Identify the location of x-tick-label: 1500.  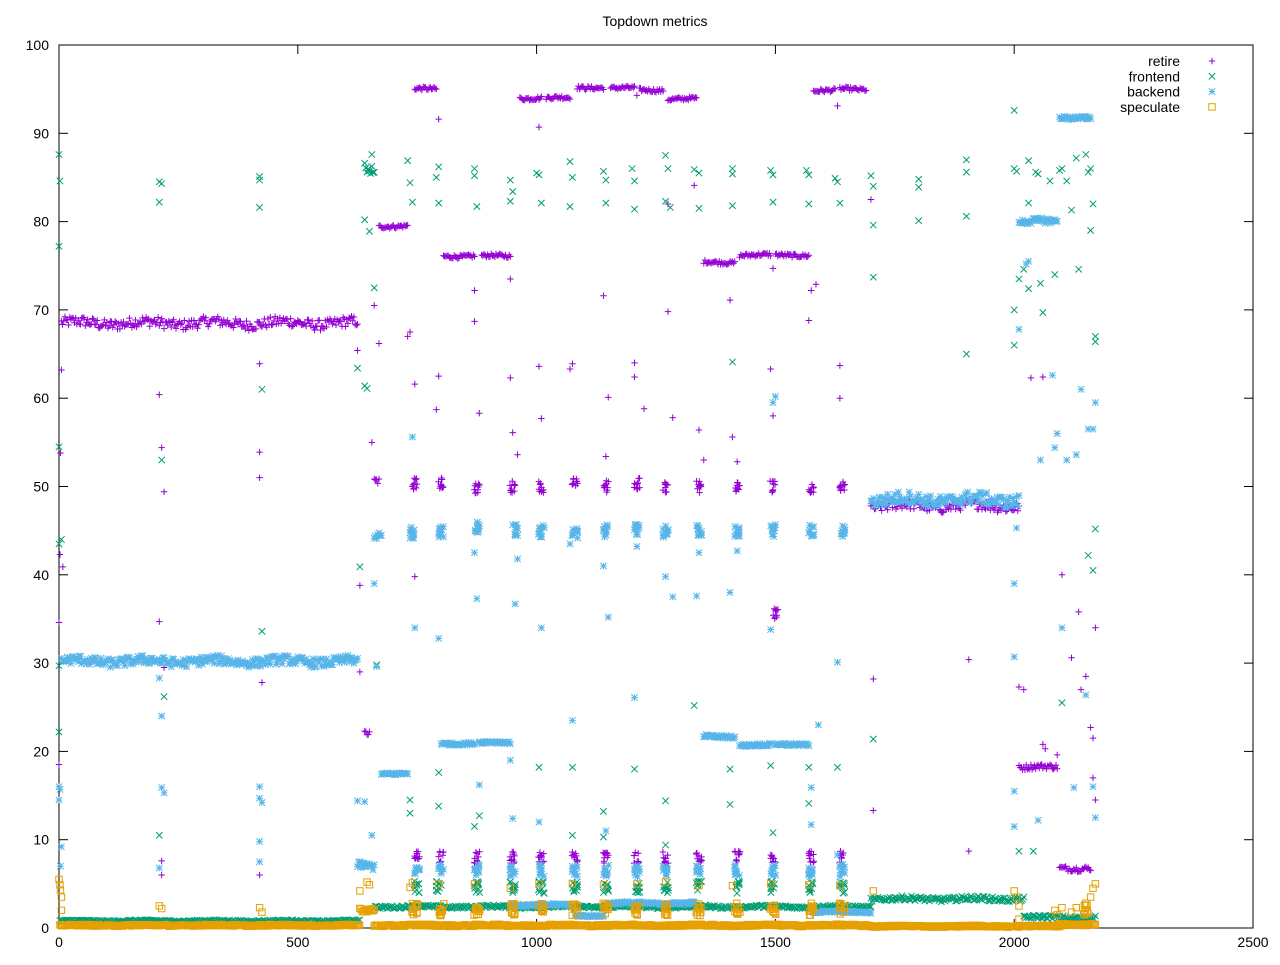
(775, 942).